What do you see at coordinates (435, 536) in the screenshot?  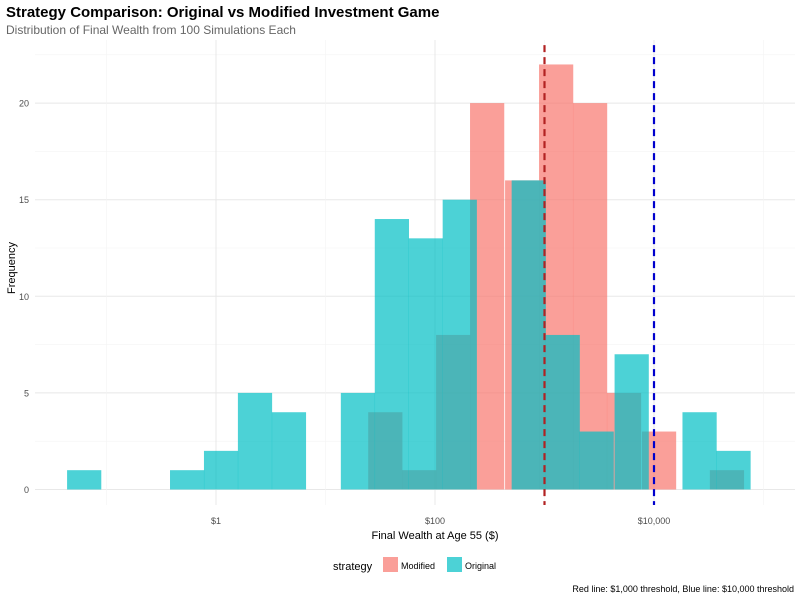 I see `x-axis-label: Final Wealth at Age 55 ($)` at bounding box center [435, 536].